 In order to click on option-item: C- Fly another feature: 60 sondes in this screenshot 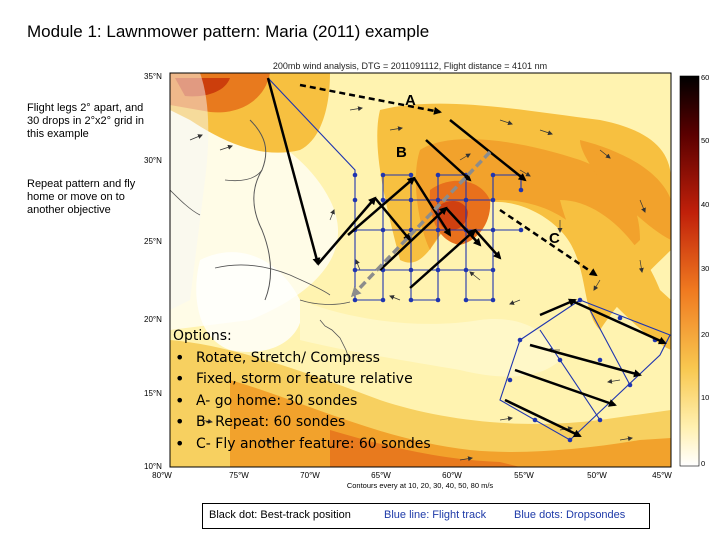, I will do `click(302, 444)`.